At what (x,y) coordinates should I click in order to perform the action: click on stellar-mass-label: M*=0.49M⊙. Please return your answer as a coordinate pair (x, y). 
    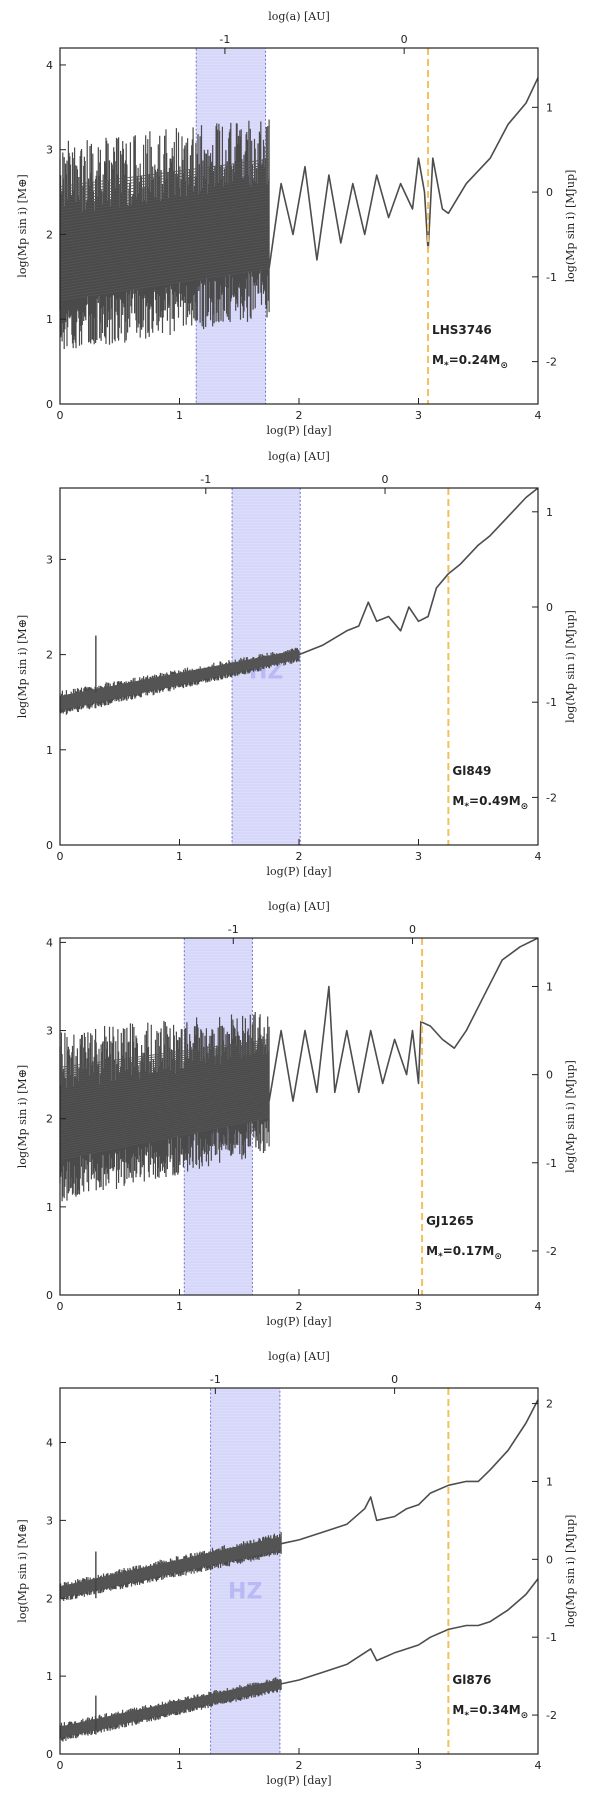
    Looking at the image, I should click on (490, 803).